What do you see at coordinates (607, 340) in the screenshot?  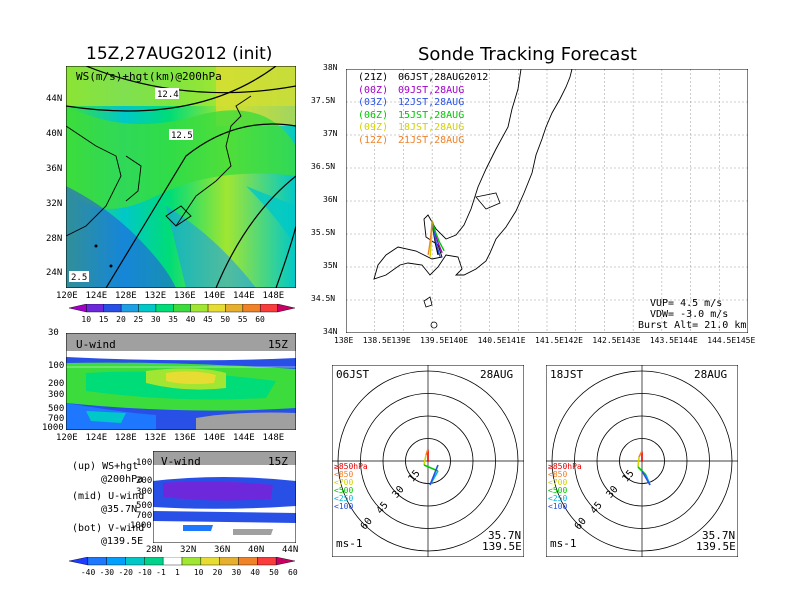 I see `track-lon-tick: 142.5E` at bounding box center [607, 340].